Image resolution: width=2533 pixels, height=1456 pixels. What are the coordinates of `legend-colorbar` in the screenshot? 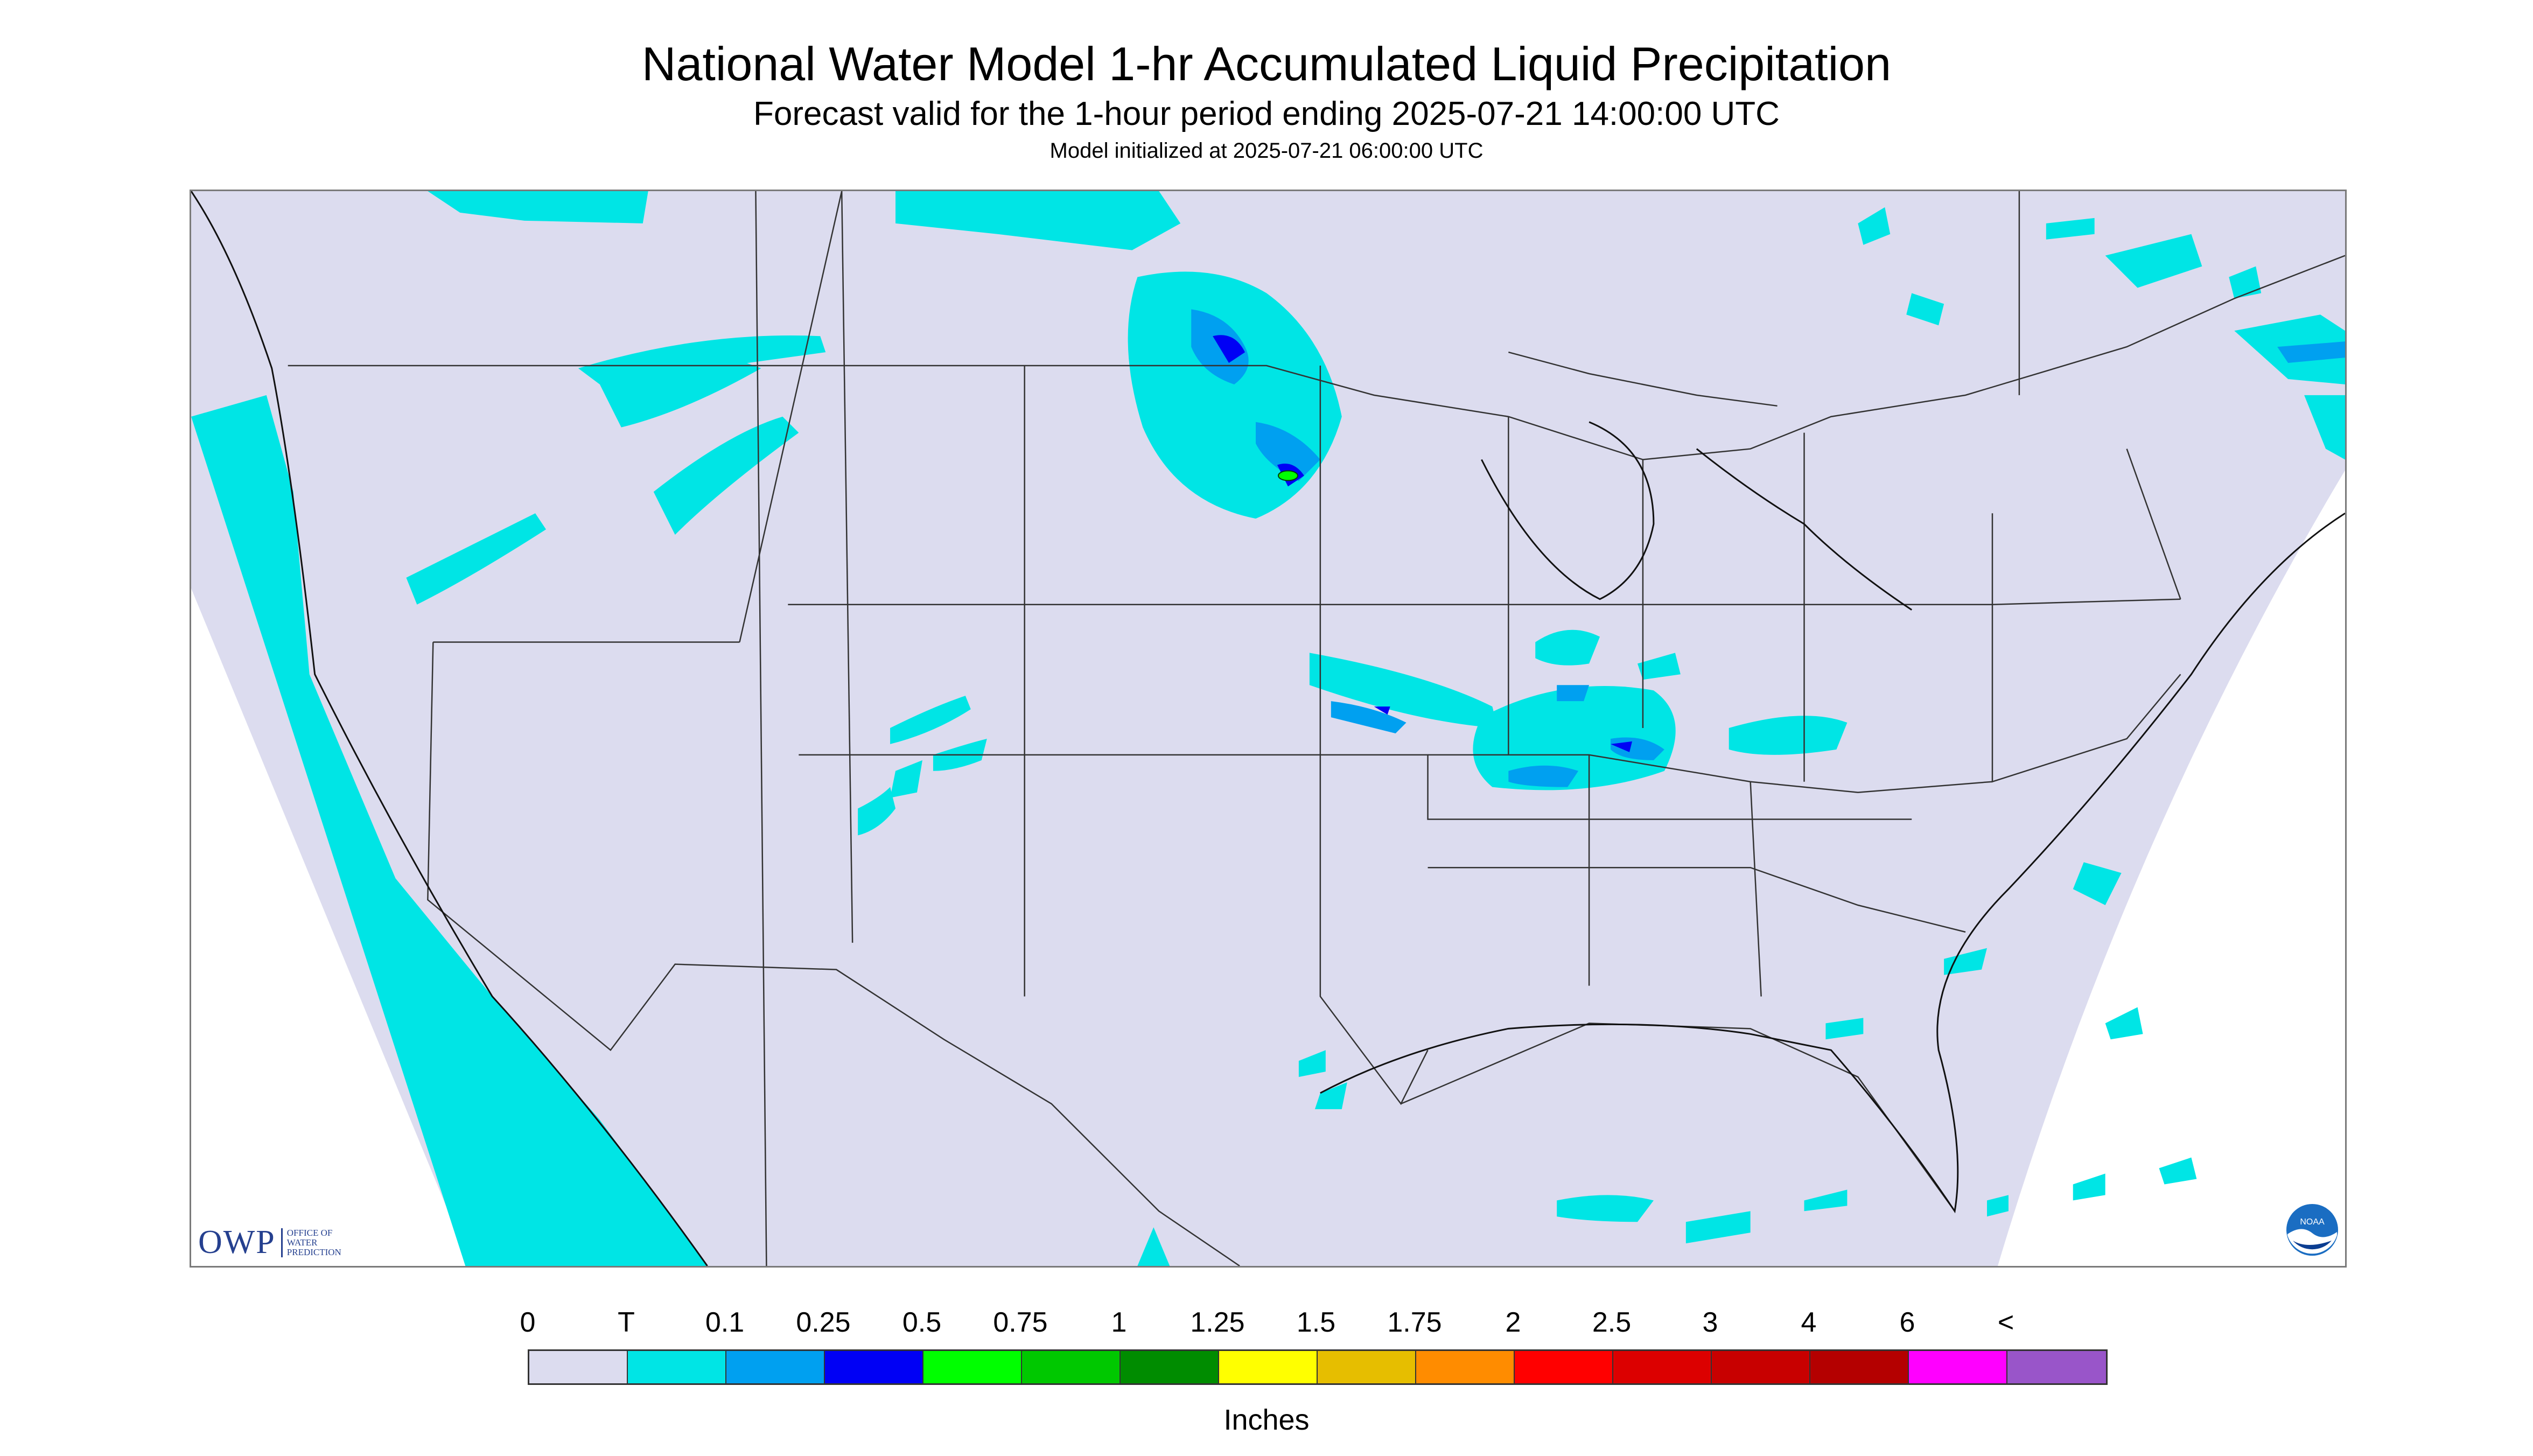 It's located at (1318, 1367).